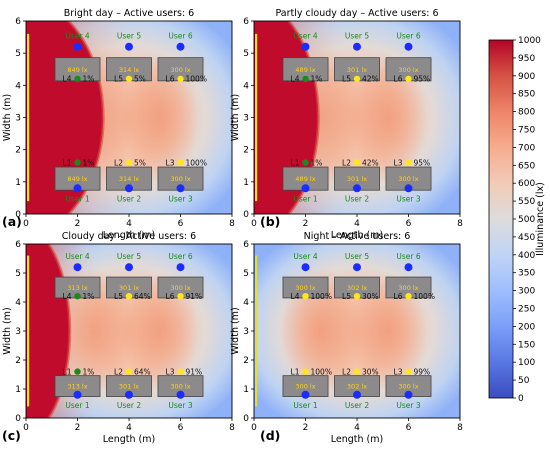 The height and width of the screenshot is (454, 550). I want to click on colorbar-tick-label: 1000, so click(529, 41).